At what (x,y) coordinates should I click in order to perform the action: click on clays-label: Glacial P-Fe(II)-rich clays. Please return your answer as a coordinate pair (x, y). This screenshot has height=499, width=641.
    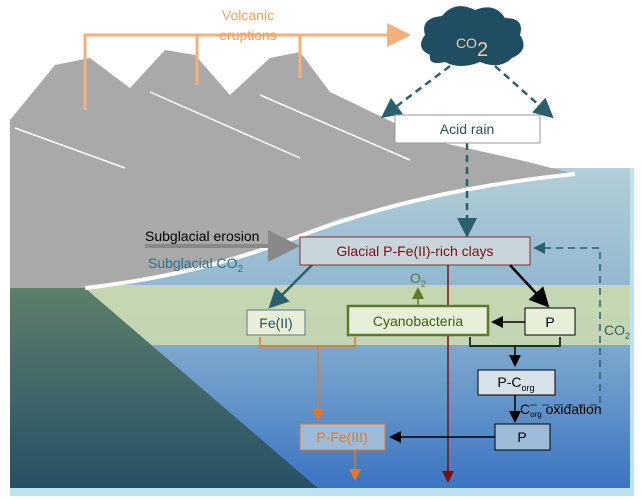
    Looking at the image, I should click on (414, 251).